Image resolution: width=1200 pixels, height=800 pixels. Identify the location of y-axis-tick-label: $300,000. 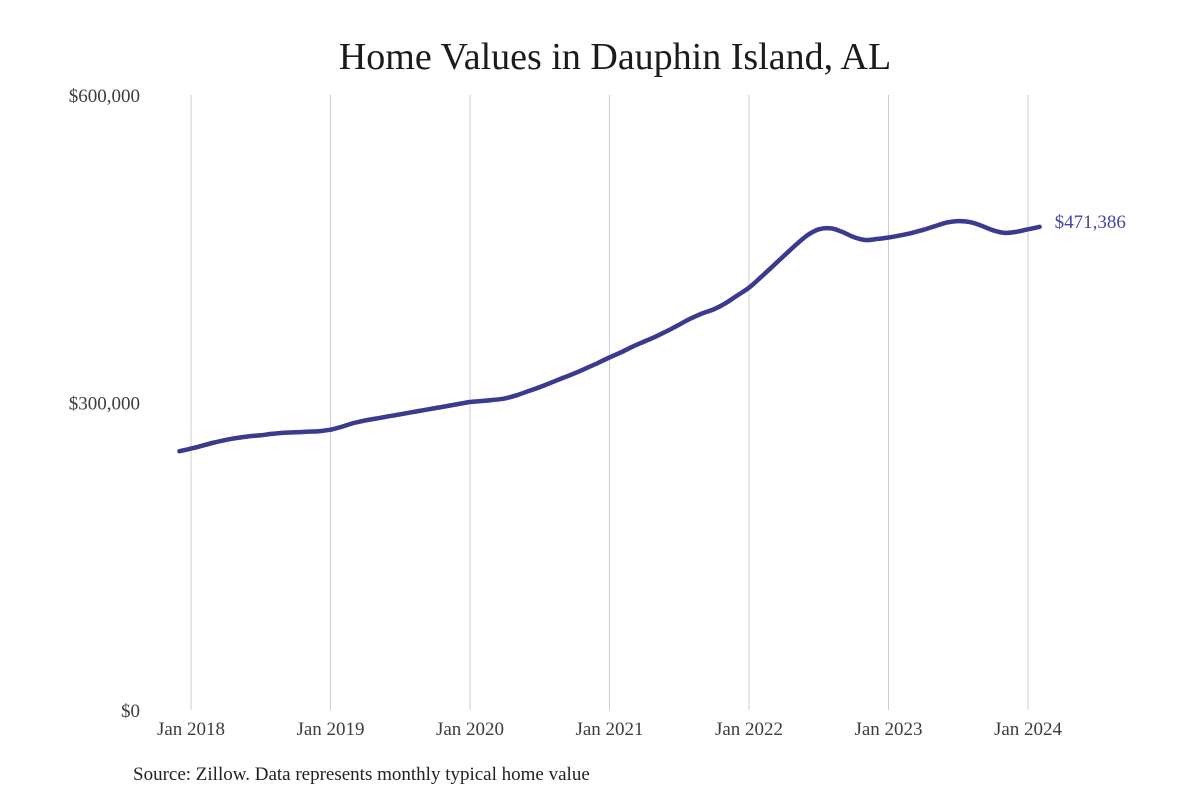
(104, 404).